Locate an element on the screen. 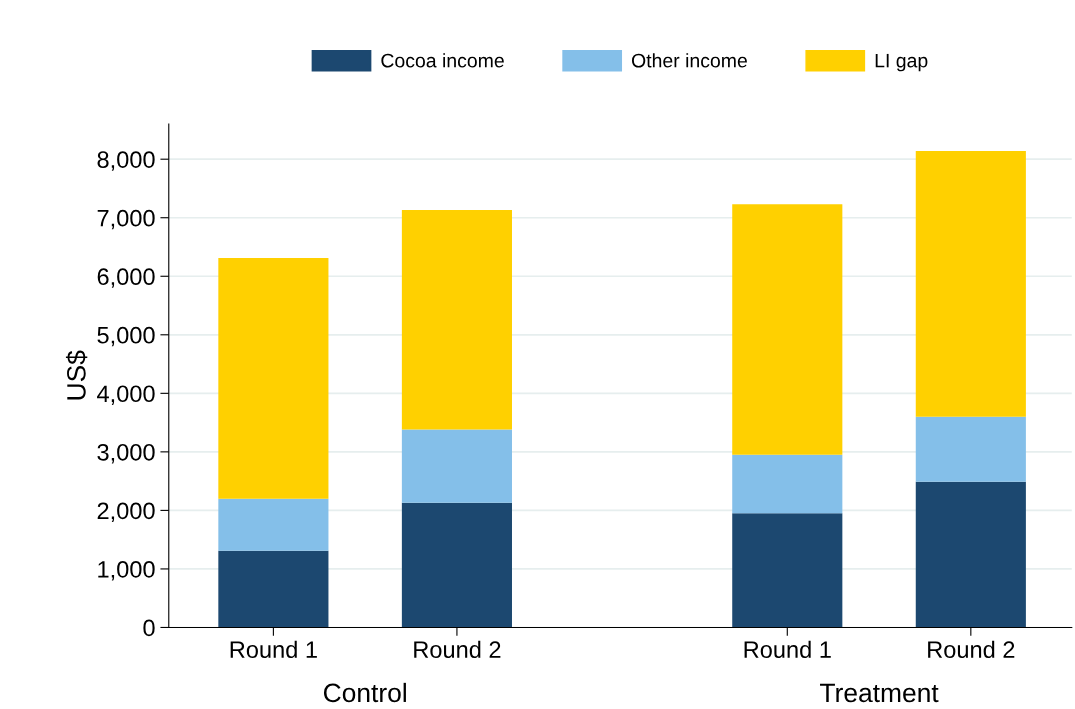  y-tick-label: 7,000 is located at coordinates (126, 219).